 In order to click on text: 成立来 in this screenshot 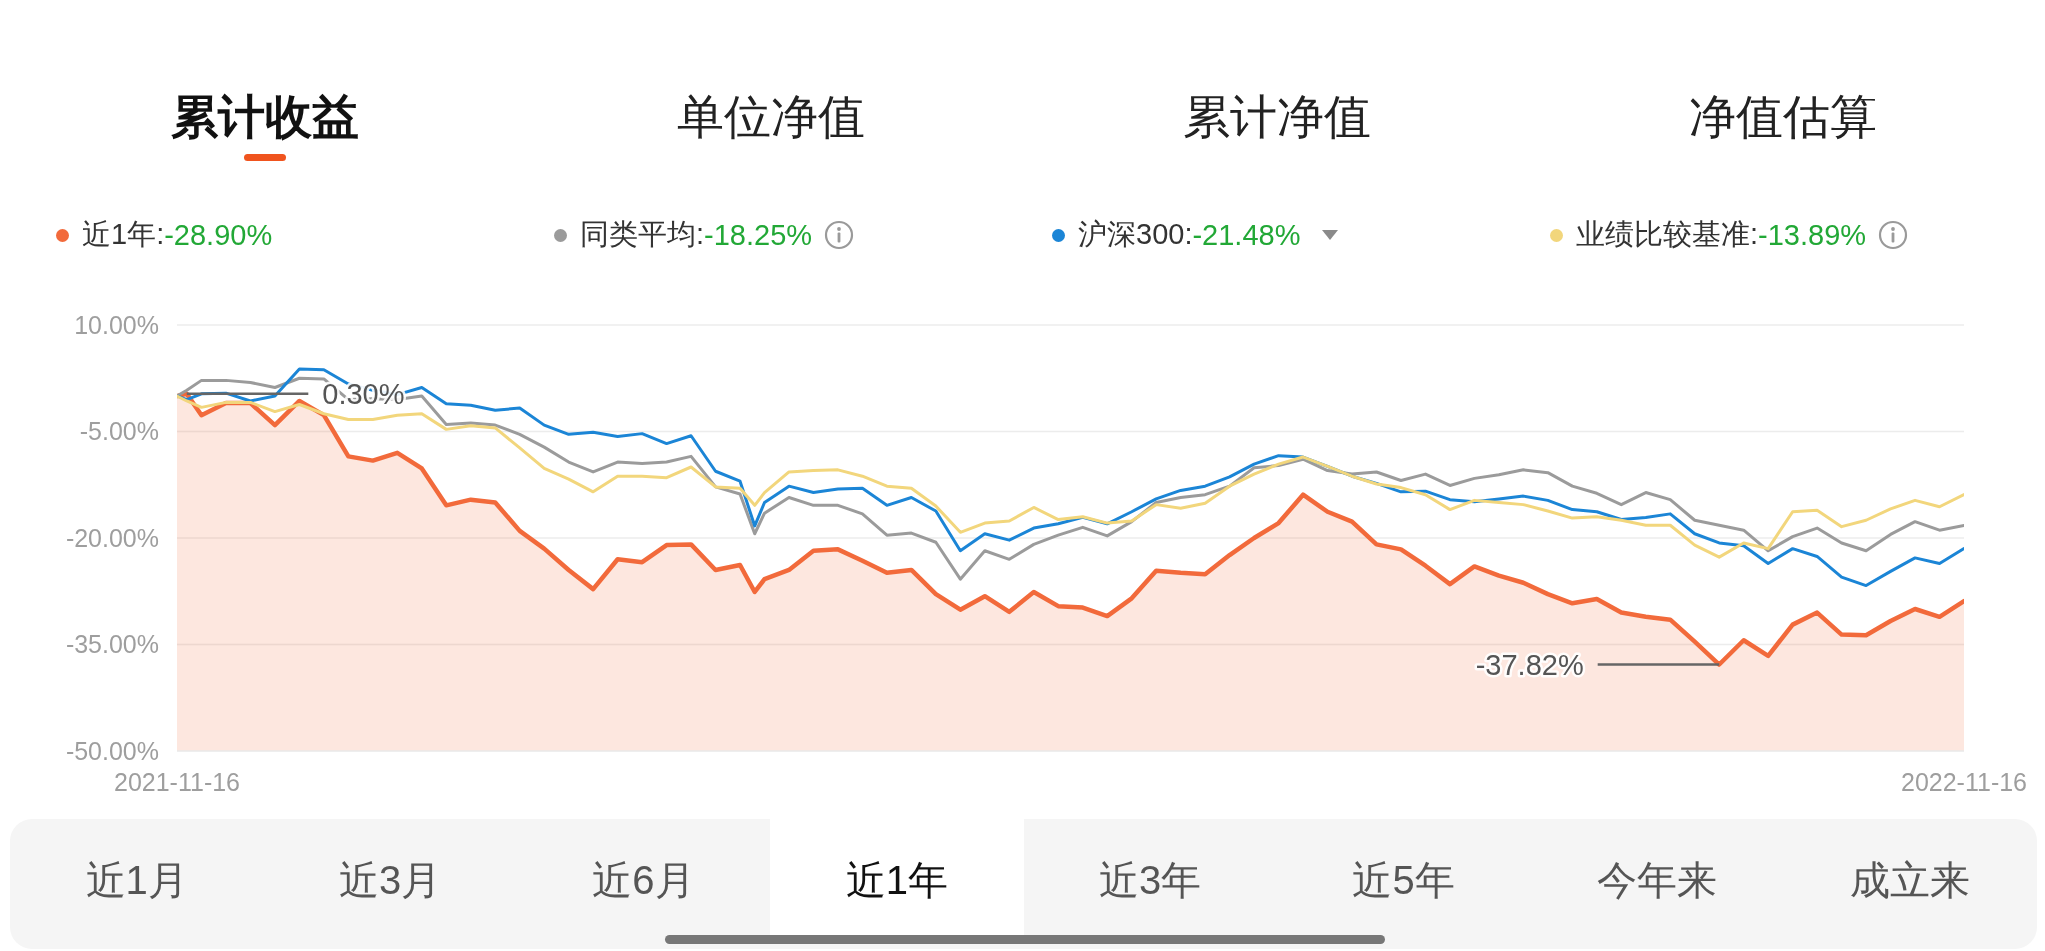, I will do `click(1910, 880)`.